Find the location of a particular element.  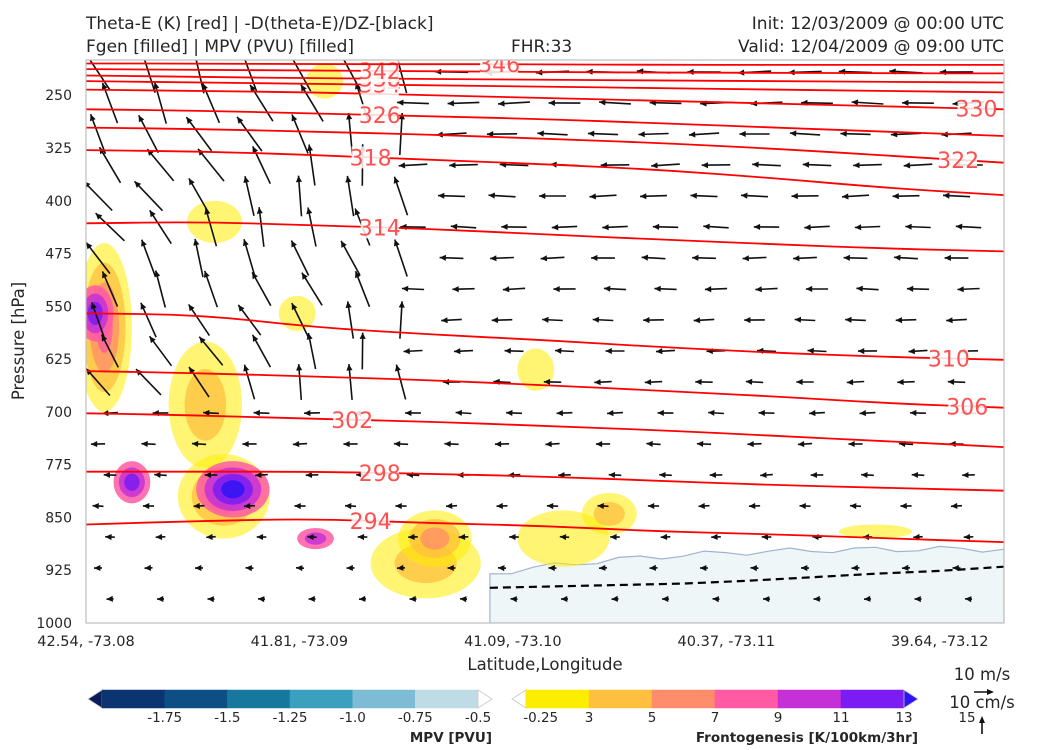

contour-label: 322 is located at coordinates (958, 161).